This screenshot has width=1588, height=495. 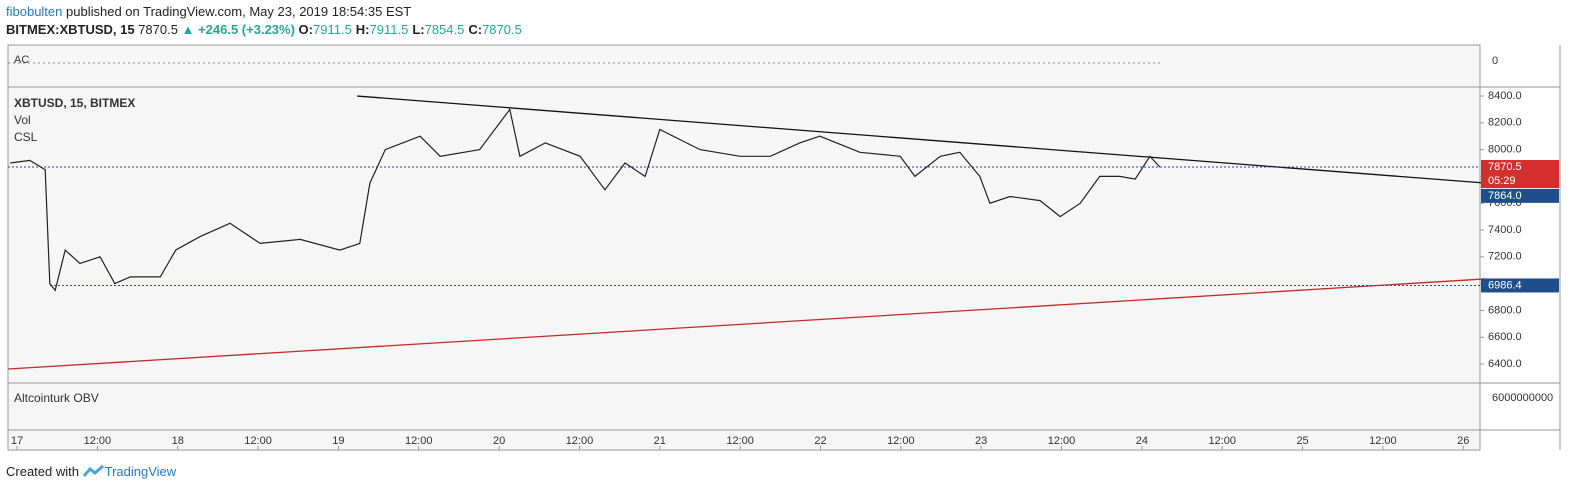 What do you see at coordinates (140, 471) in the screenshot?
I see `brand: TradingView` at bounding box center [140, 471].